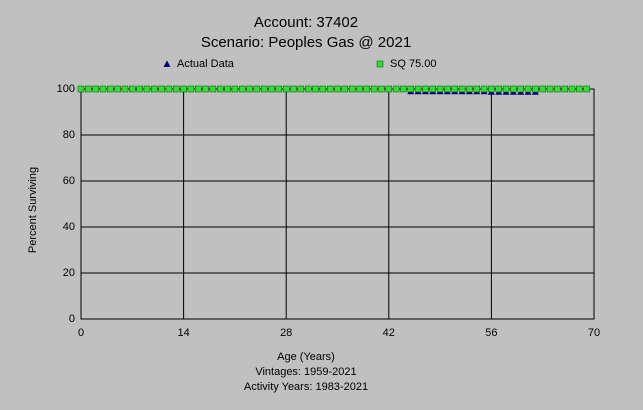 The height and width of the screenshot is (410, 643). What do you see at coordinates (306, 22) in the screenshot?
I see `chart-title: Account: 37402` at bounding box center [306, 22].